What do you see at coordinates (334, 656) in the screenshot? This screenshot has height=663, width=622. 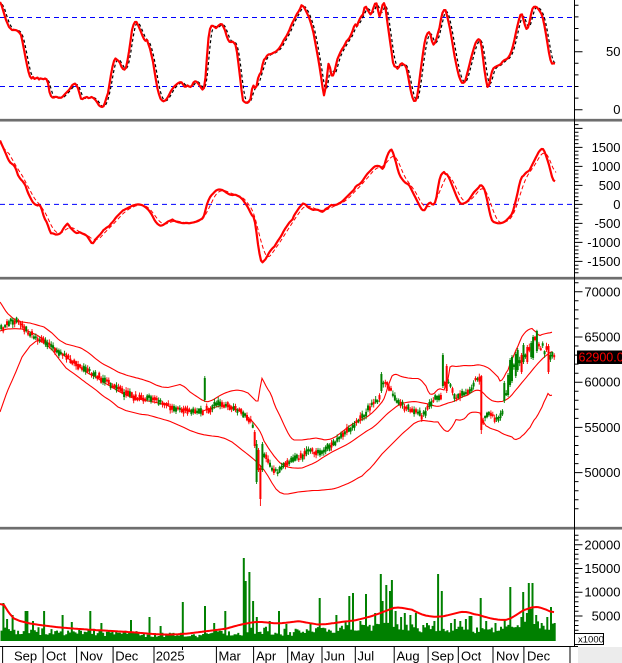 I see `svg-text: Jun` at bounding box center [334, 656].